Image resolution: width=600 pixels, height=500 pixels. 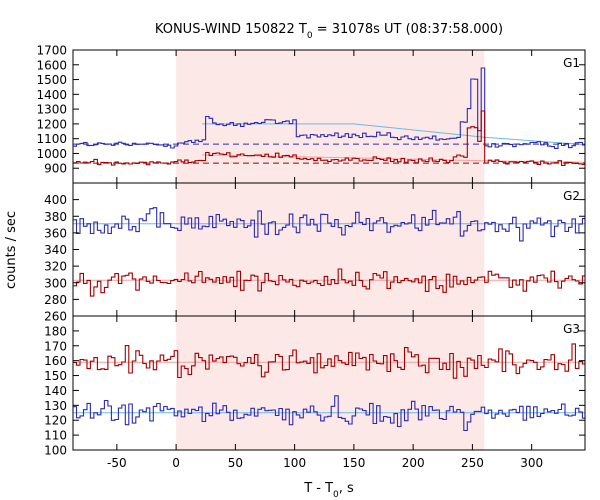 What do you see at coordinates (51, 65) in the screenshot?
I see `y-tick-label: 1600` at bounding box center [51, 65].